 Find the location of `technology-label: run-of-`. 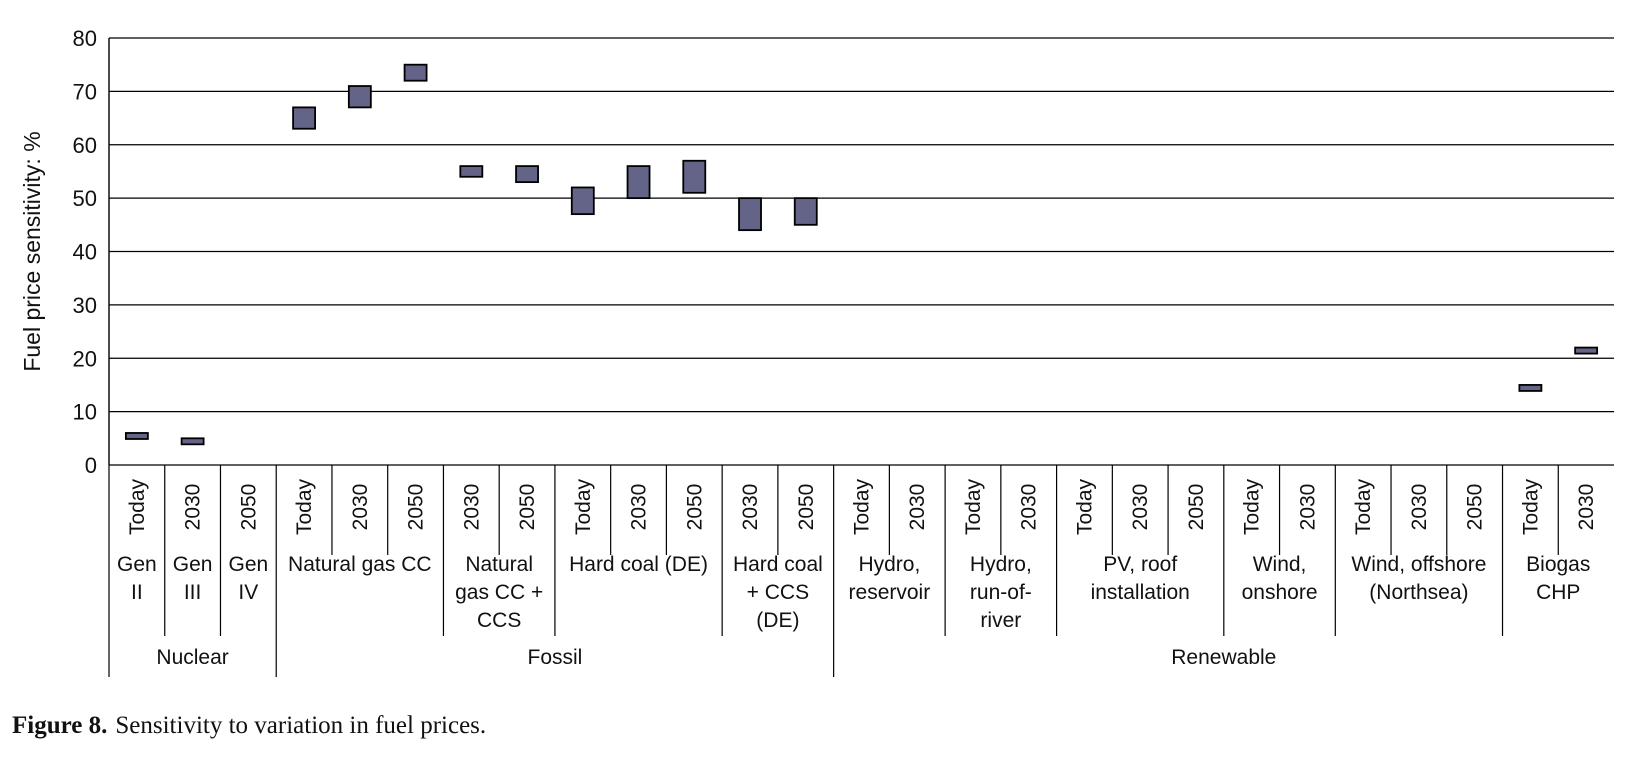

technology-label: run-of- is located at coordinates (1001, 592).